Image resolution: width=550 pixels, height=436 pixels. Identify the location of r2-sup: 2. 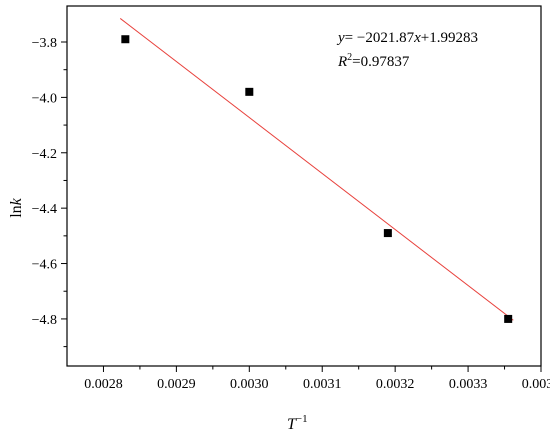
(349, 57).